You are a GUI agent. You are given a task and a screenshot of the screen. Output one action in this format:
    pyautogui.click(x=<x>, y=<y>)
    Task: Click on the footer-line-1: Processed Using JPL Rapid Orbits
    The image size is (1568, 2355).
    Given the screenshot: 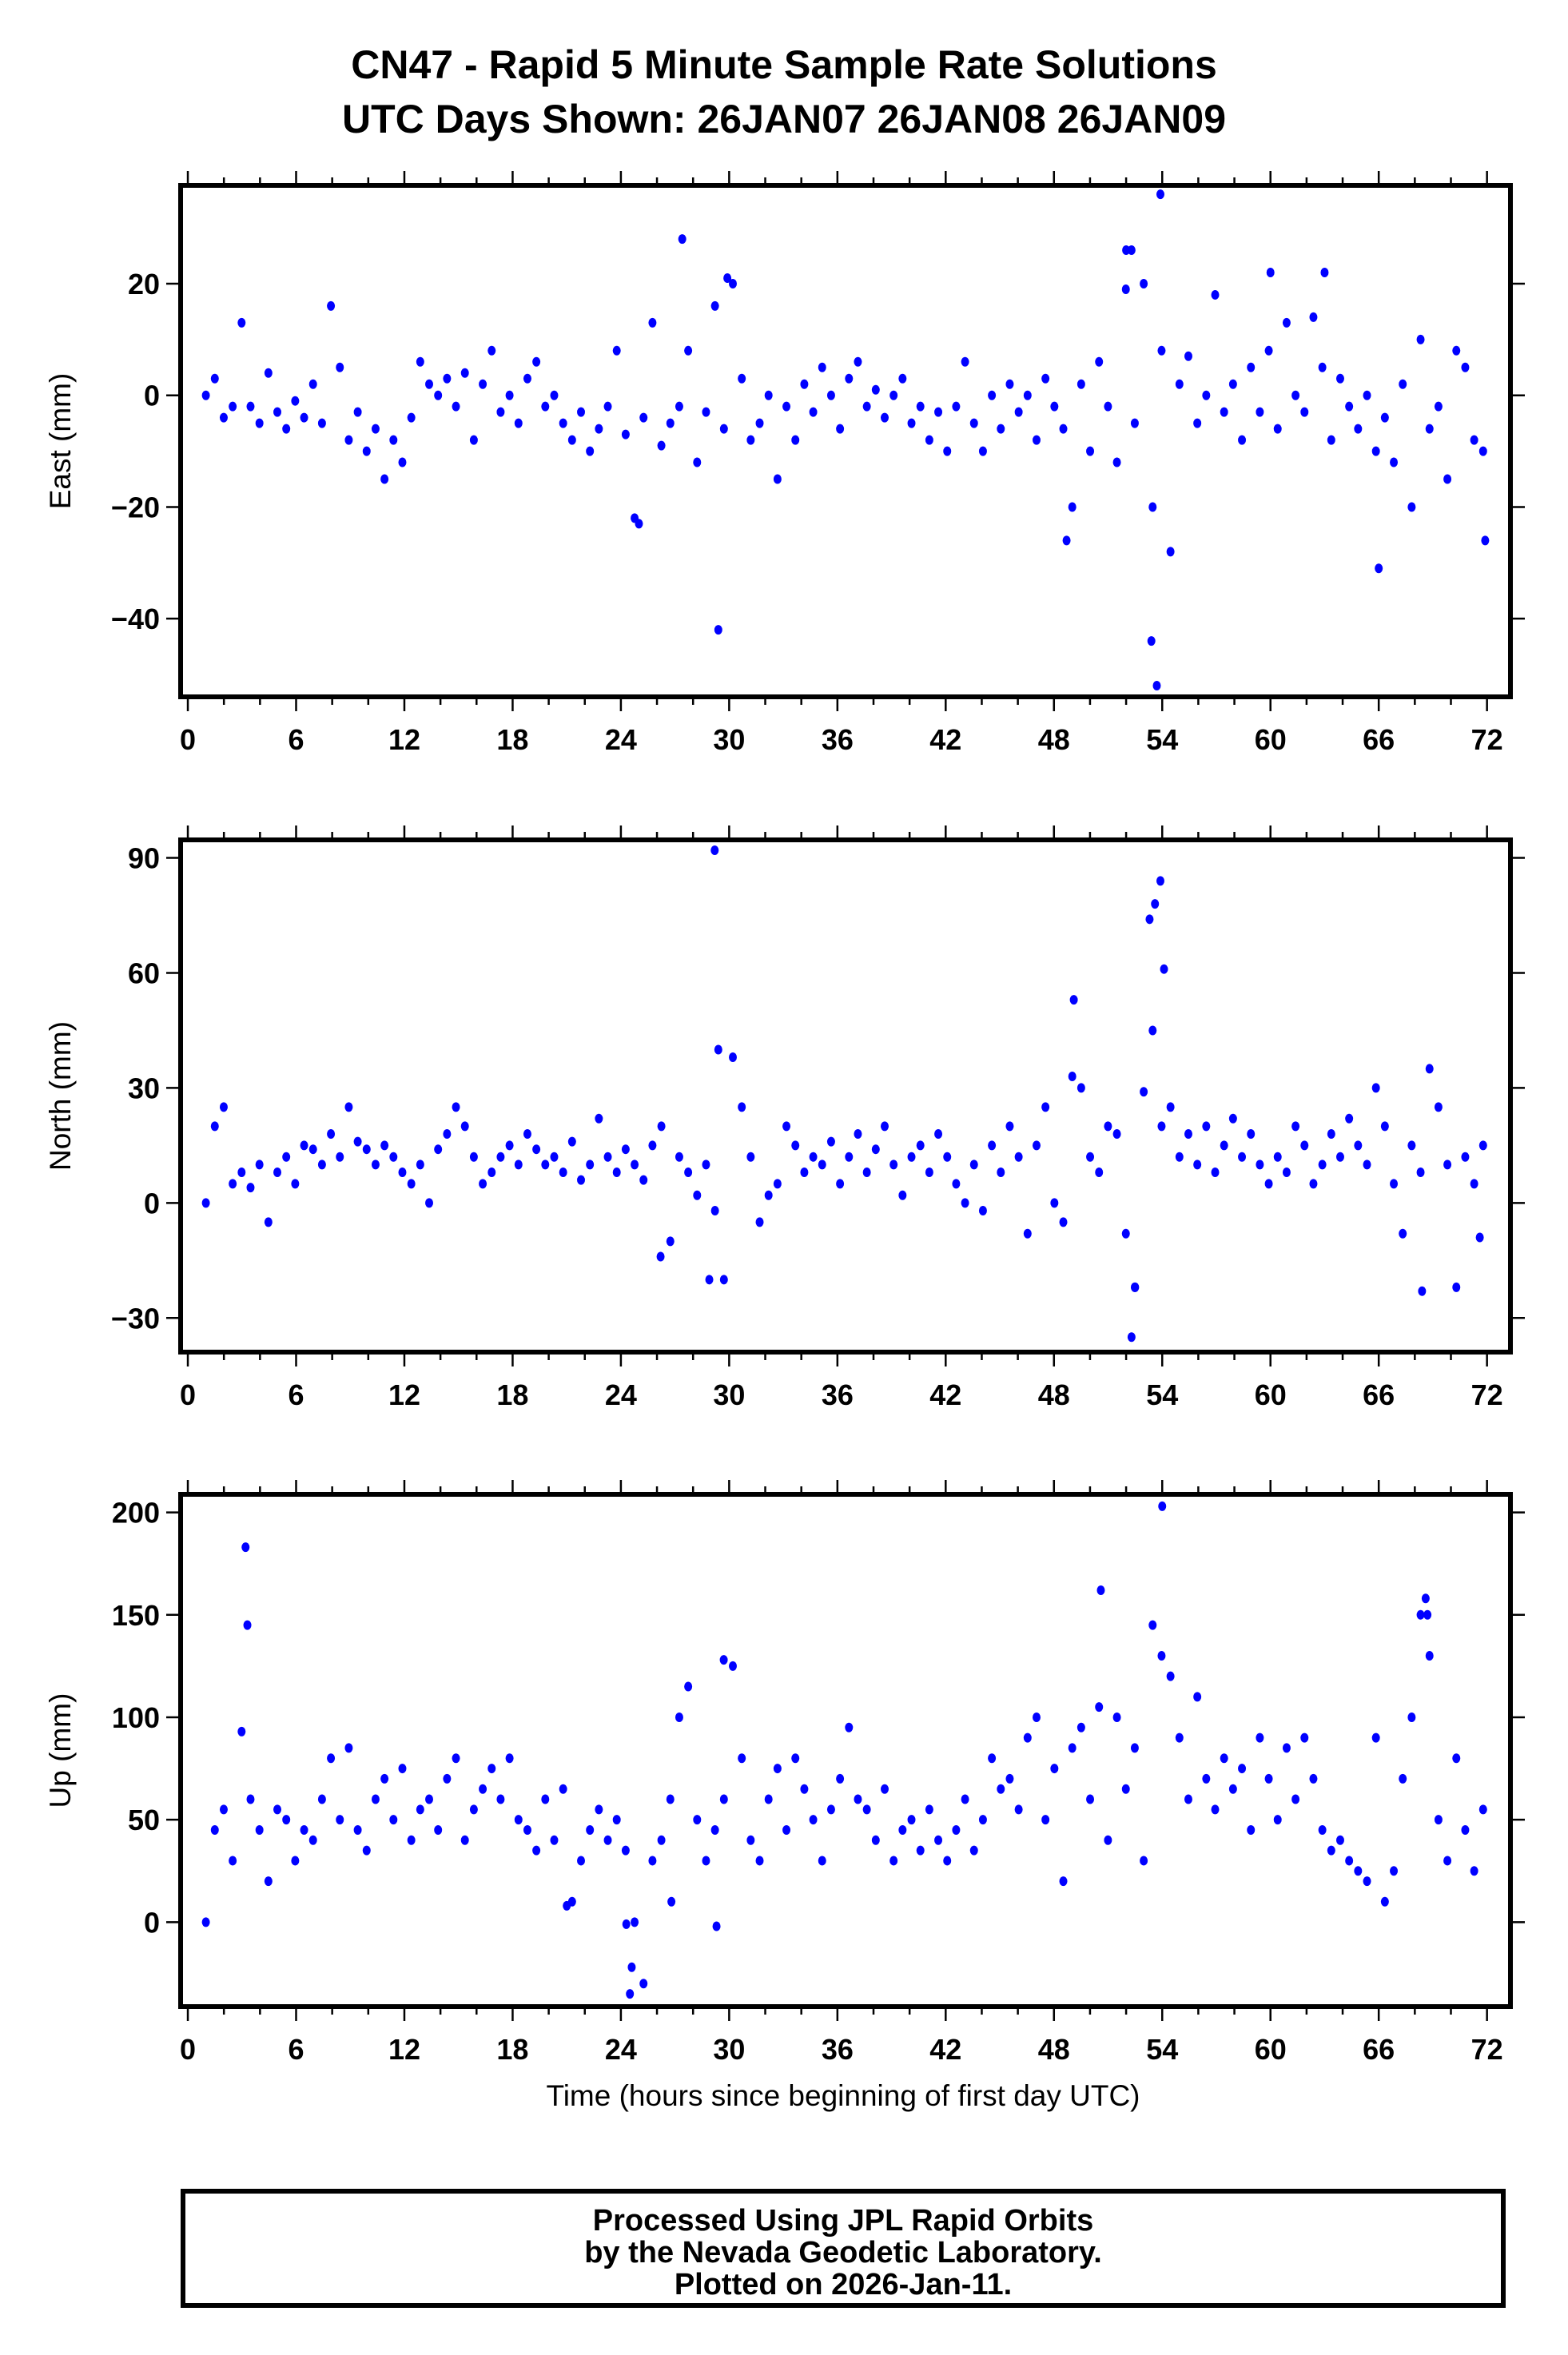 What is the action you would take?
    pyautogui.click(x=843, y=2221)
    